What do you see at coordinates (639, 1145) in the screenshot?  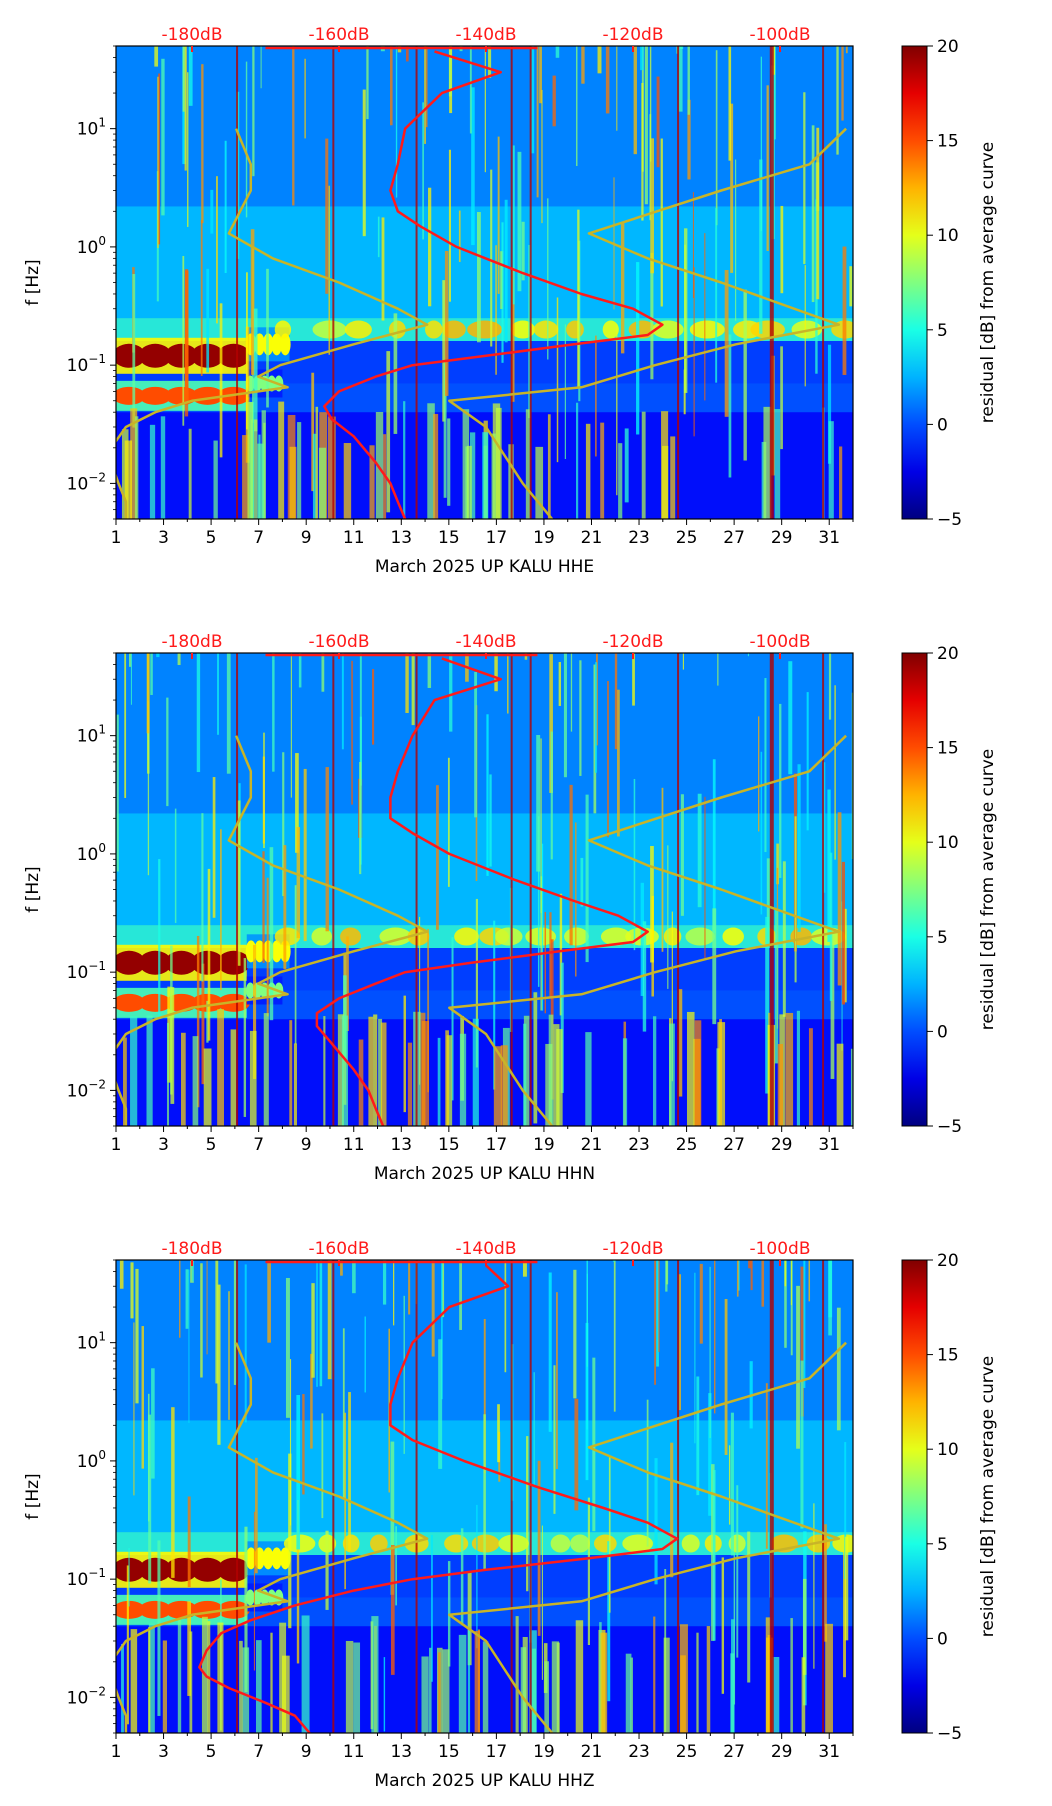 I see `x-tick-label: 23` at bounding box center [639, 1145].